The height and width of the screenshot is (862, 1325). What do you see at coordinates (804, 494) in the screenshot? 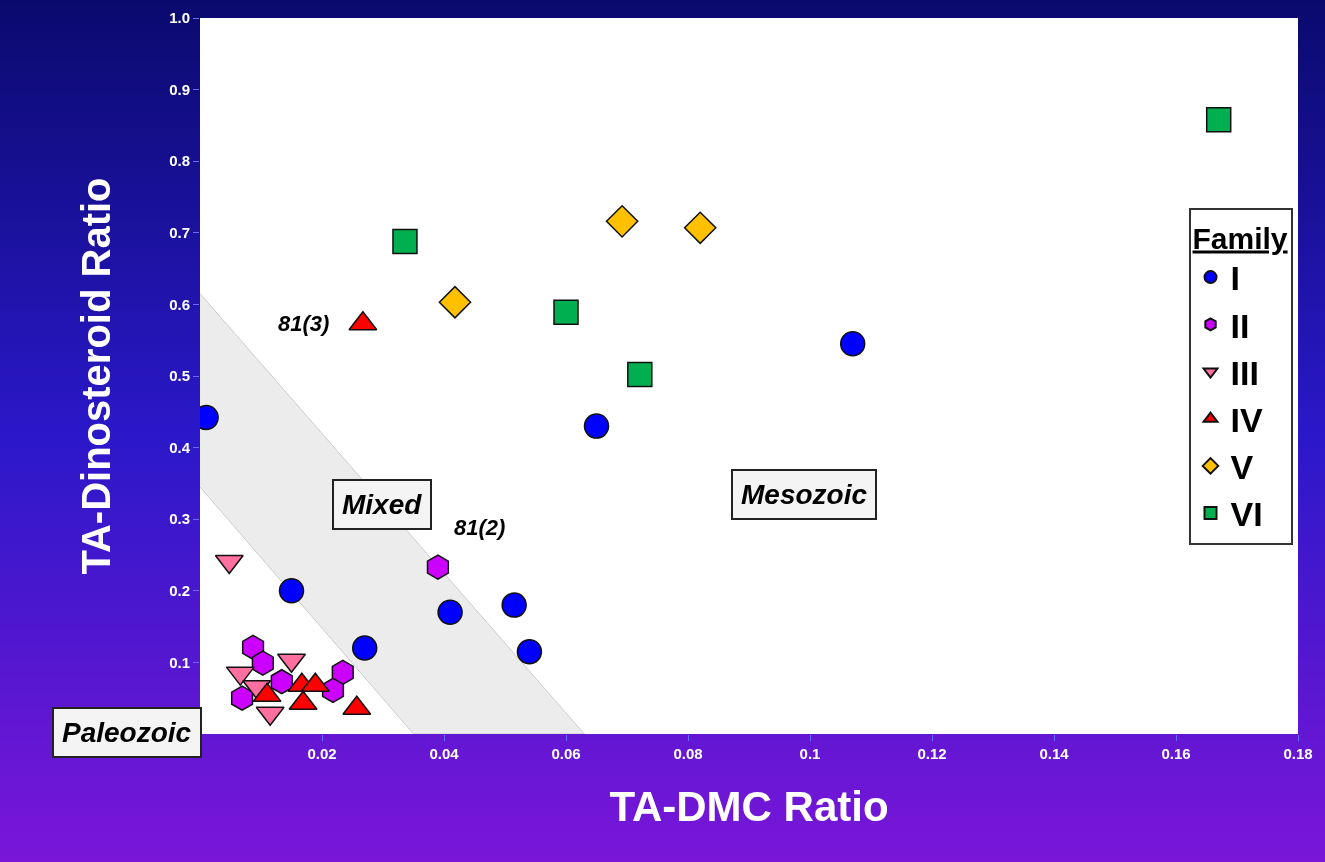
I see `annotation: Mesozoic` at bounding box center [804, 494].